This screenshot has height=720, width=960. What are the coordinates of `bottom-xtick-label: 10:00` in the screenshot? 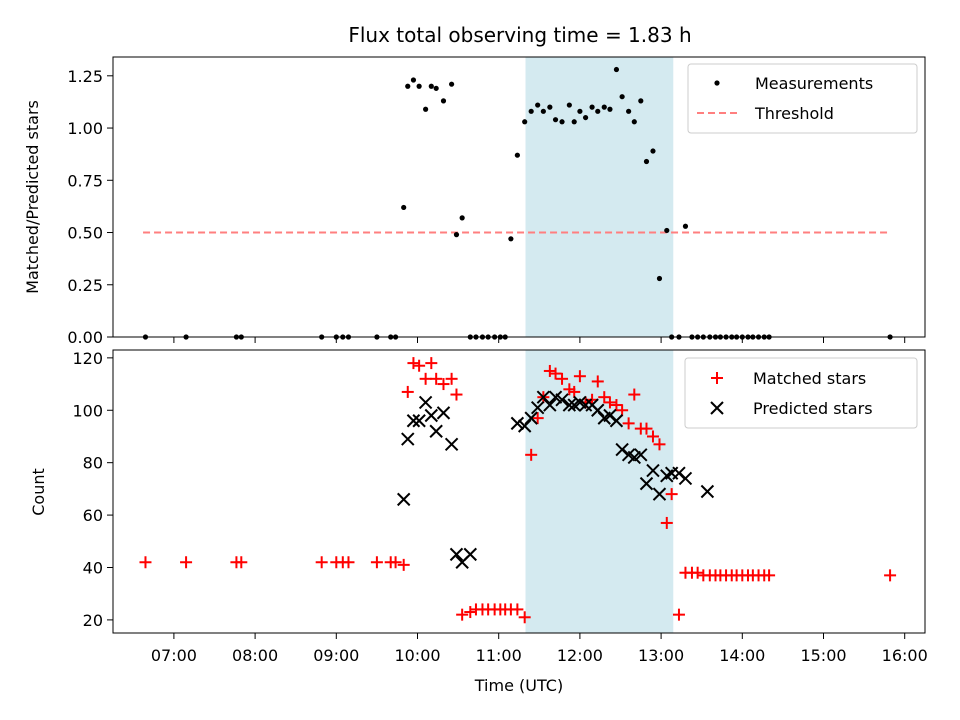 It's located at (417, 655).